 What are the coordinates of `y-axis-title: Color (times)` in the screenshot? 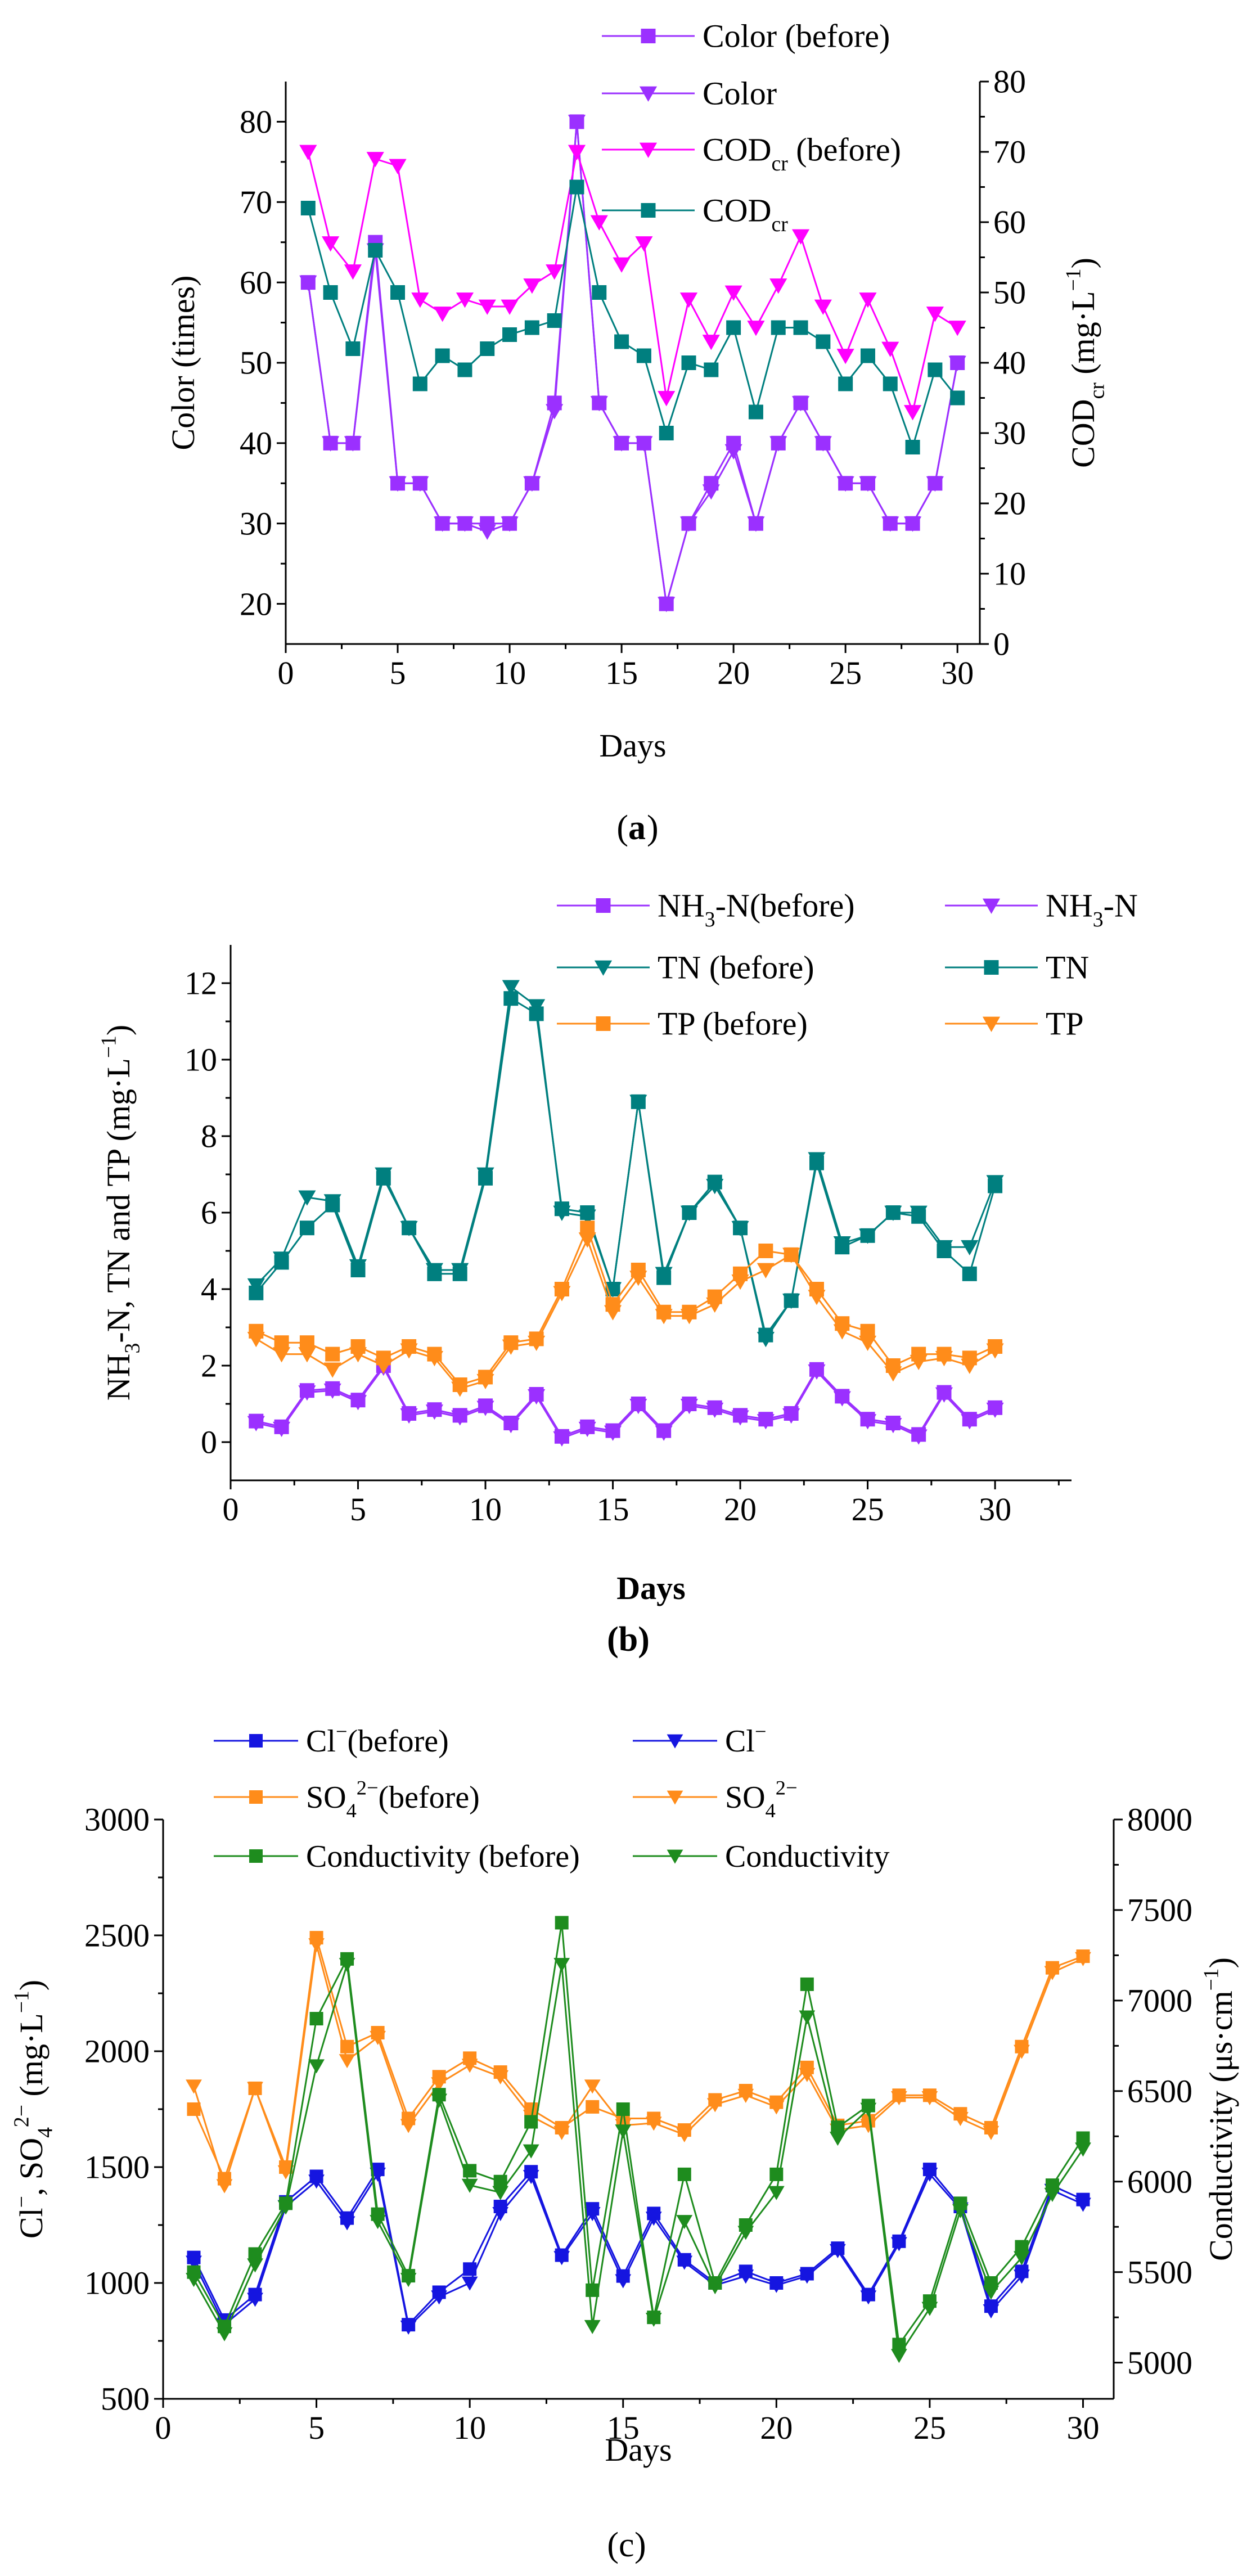 It's located at (183, 364).